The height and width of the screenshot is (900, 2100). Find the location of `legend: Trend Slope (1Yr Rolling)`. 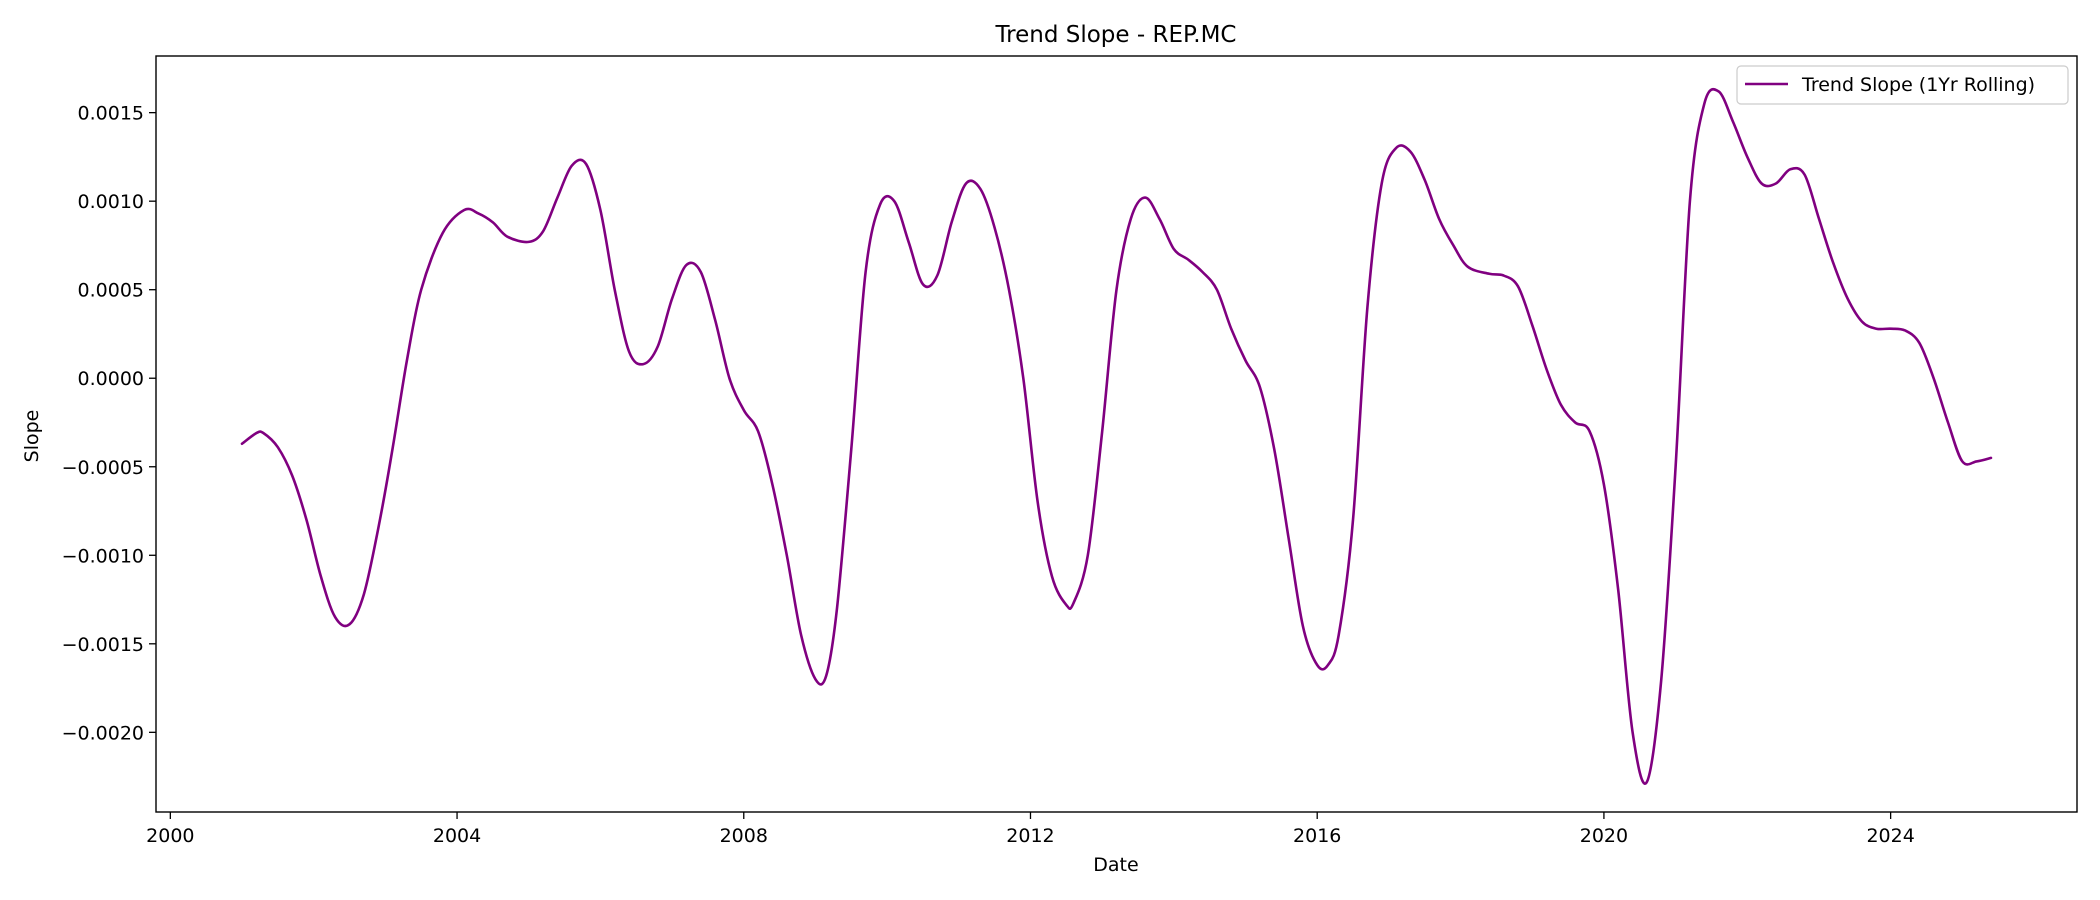

legend: Trend Slope (1Yr Rolling) is located at coordinates (1902, 85).